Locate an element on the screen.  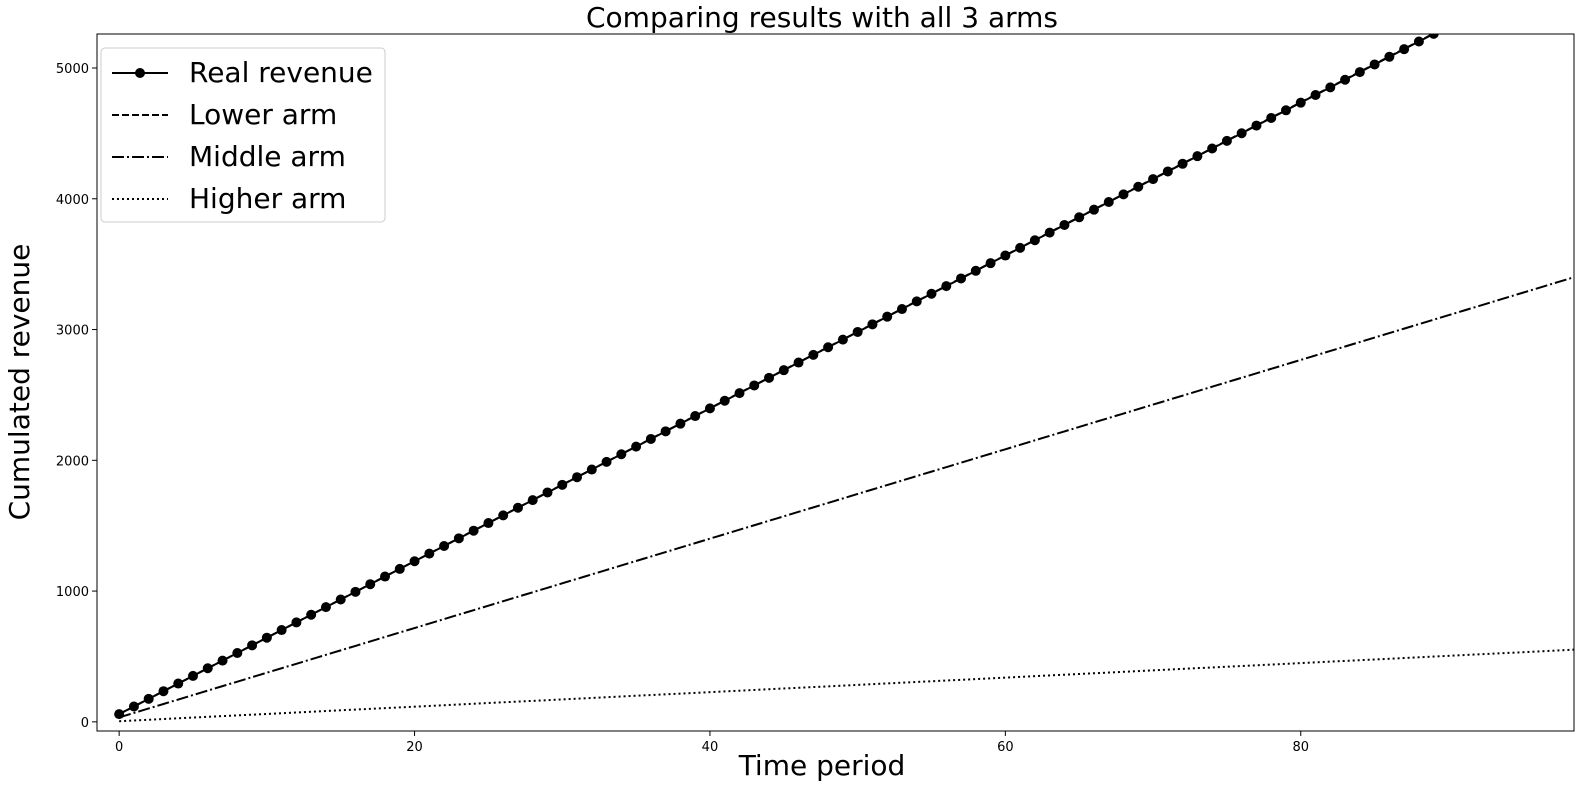
x-tick-label: 20 is located at coordinates (414, 747).